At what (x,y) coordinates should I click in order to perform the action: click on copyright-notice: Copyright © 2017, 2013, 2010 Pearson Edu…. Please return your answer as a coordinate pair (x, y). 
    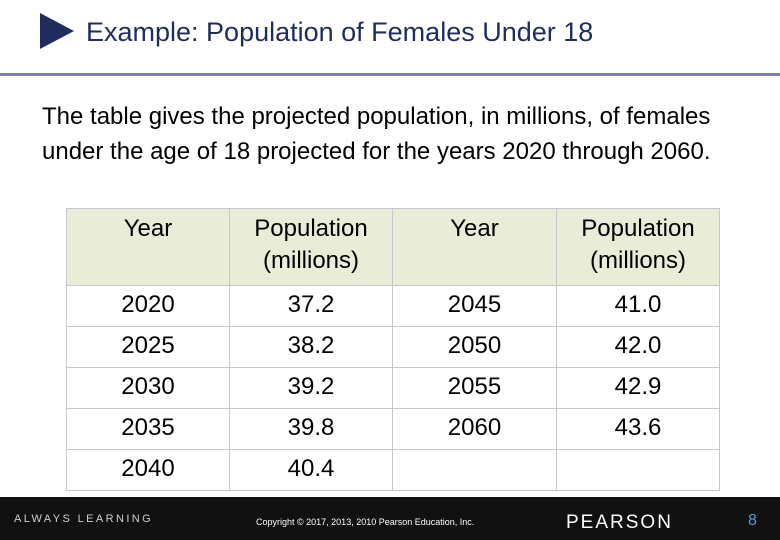
    Looking at the image, I should click on (365, 522).